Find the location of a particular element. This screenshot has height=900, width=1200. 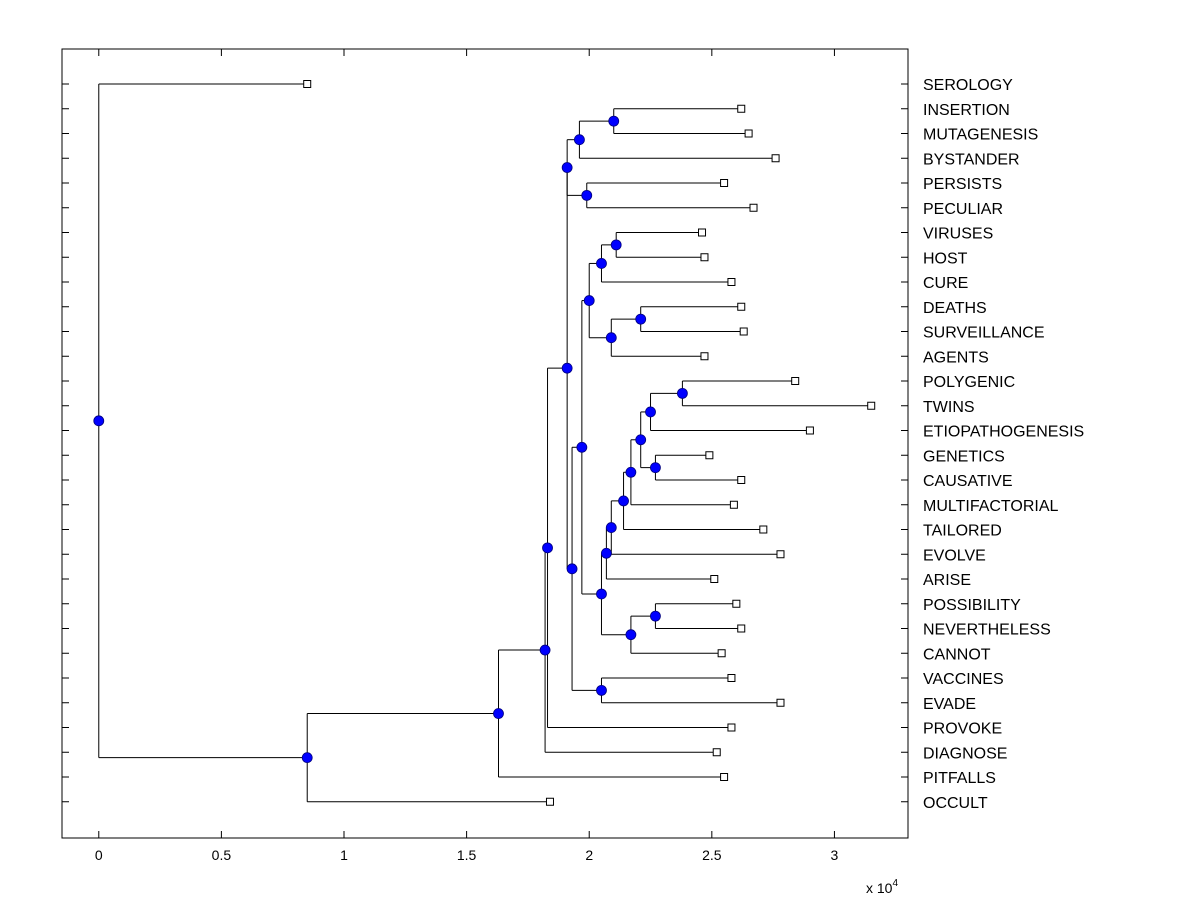

node-marker-n_plus_pitfalls is located at coordinates (498, 713).